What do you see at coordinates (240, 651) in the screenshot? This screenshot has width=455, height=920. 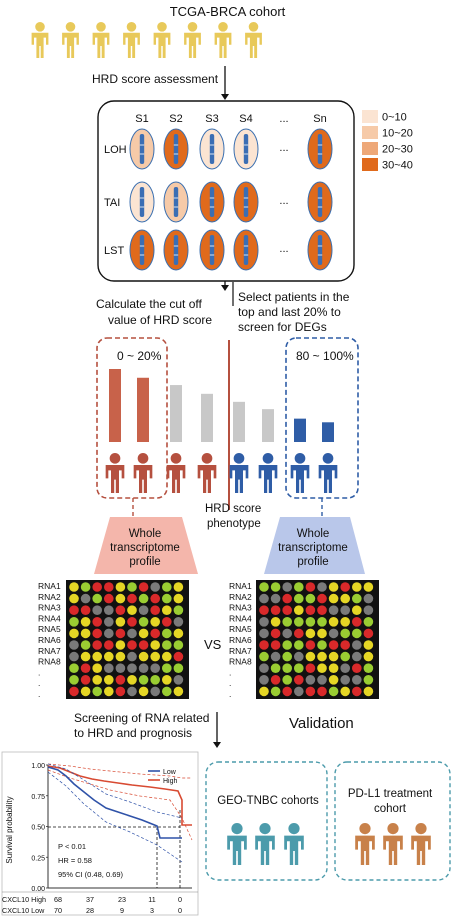 I see `rna-label-right: RNA7` at bounding box center [240, 651].